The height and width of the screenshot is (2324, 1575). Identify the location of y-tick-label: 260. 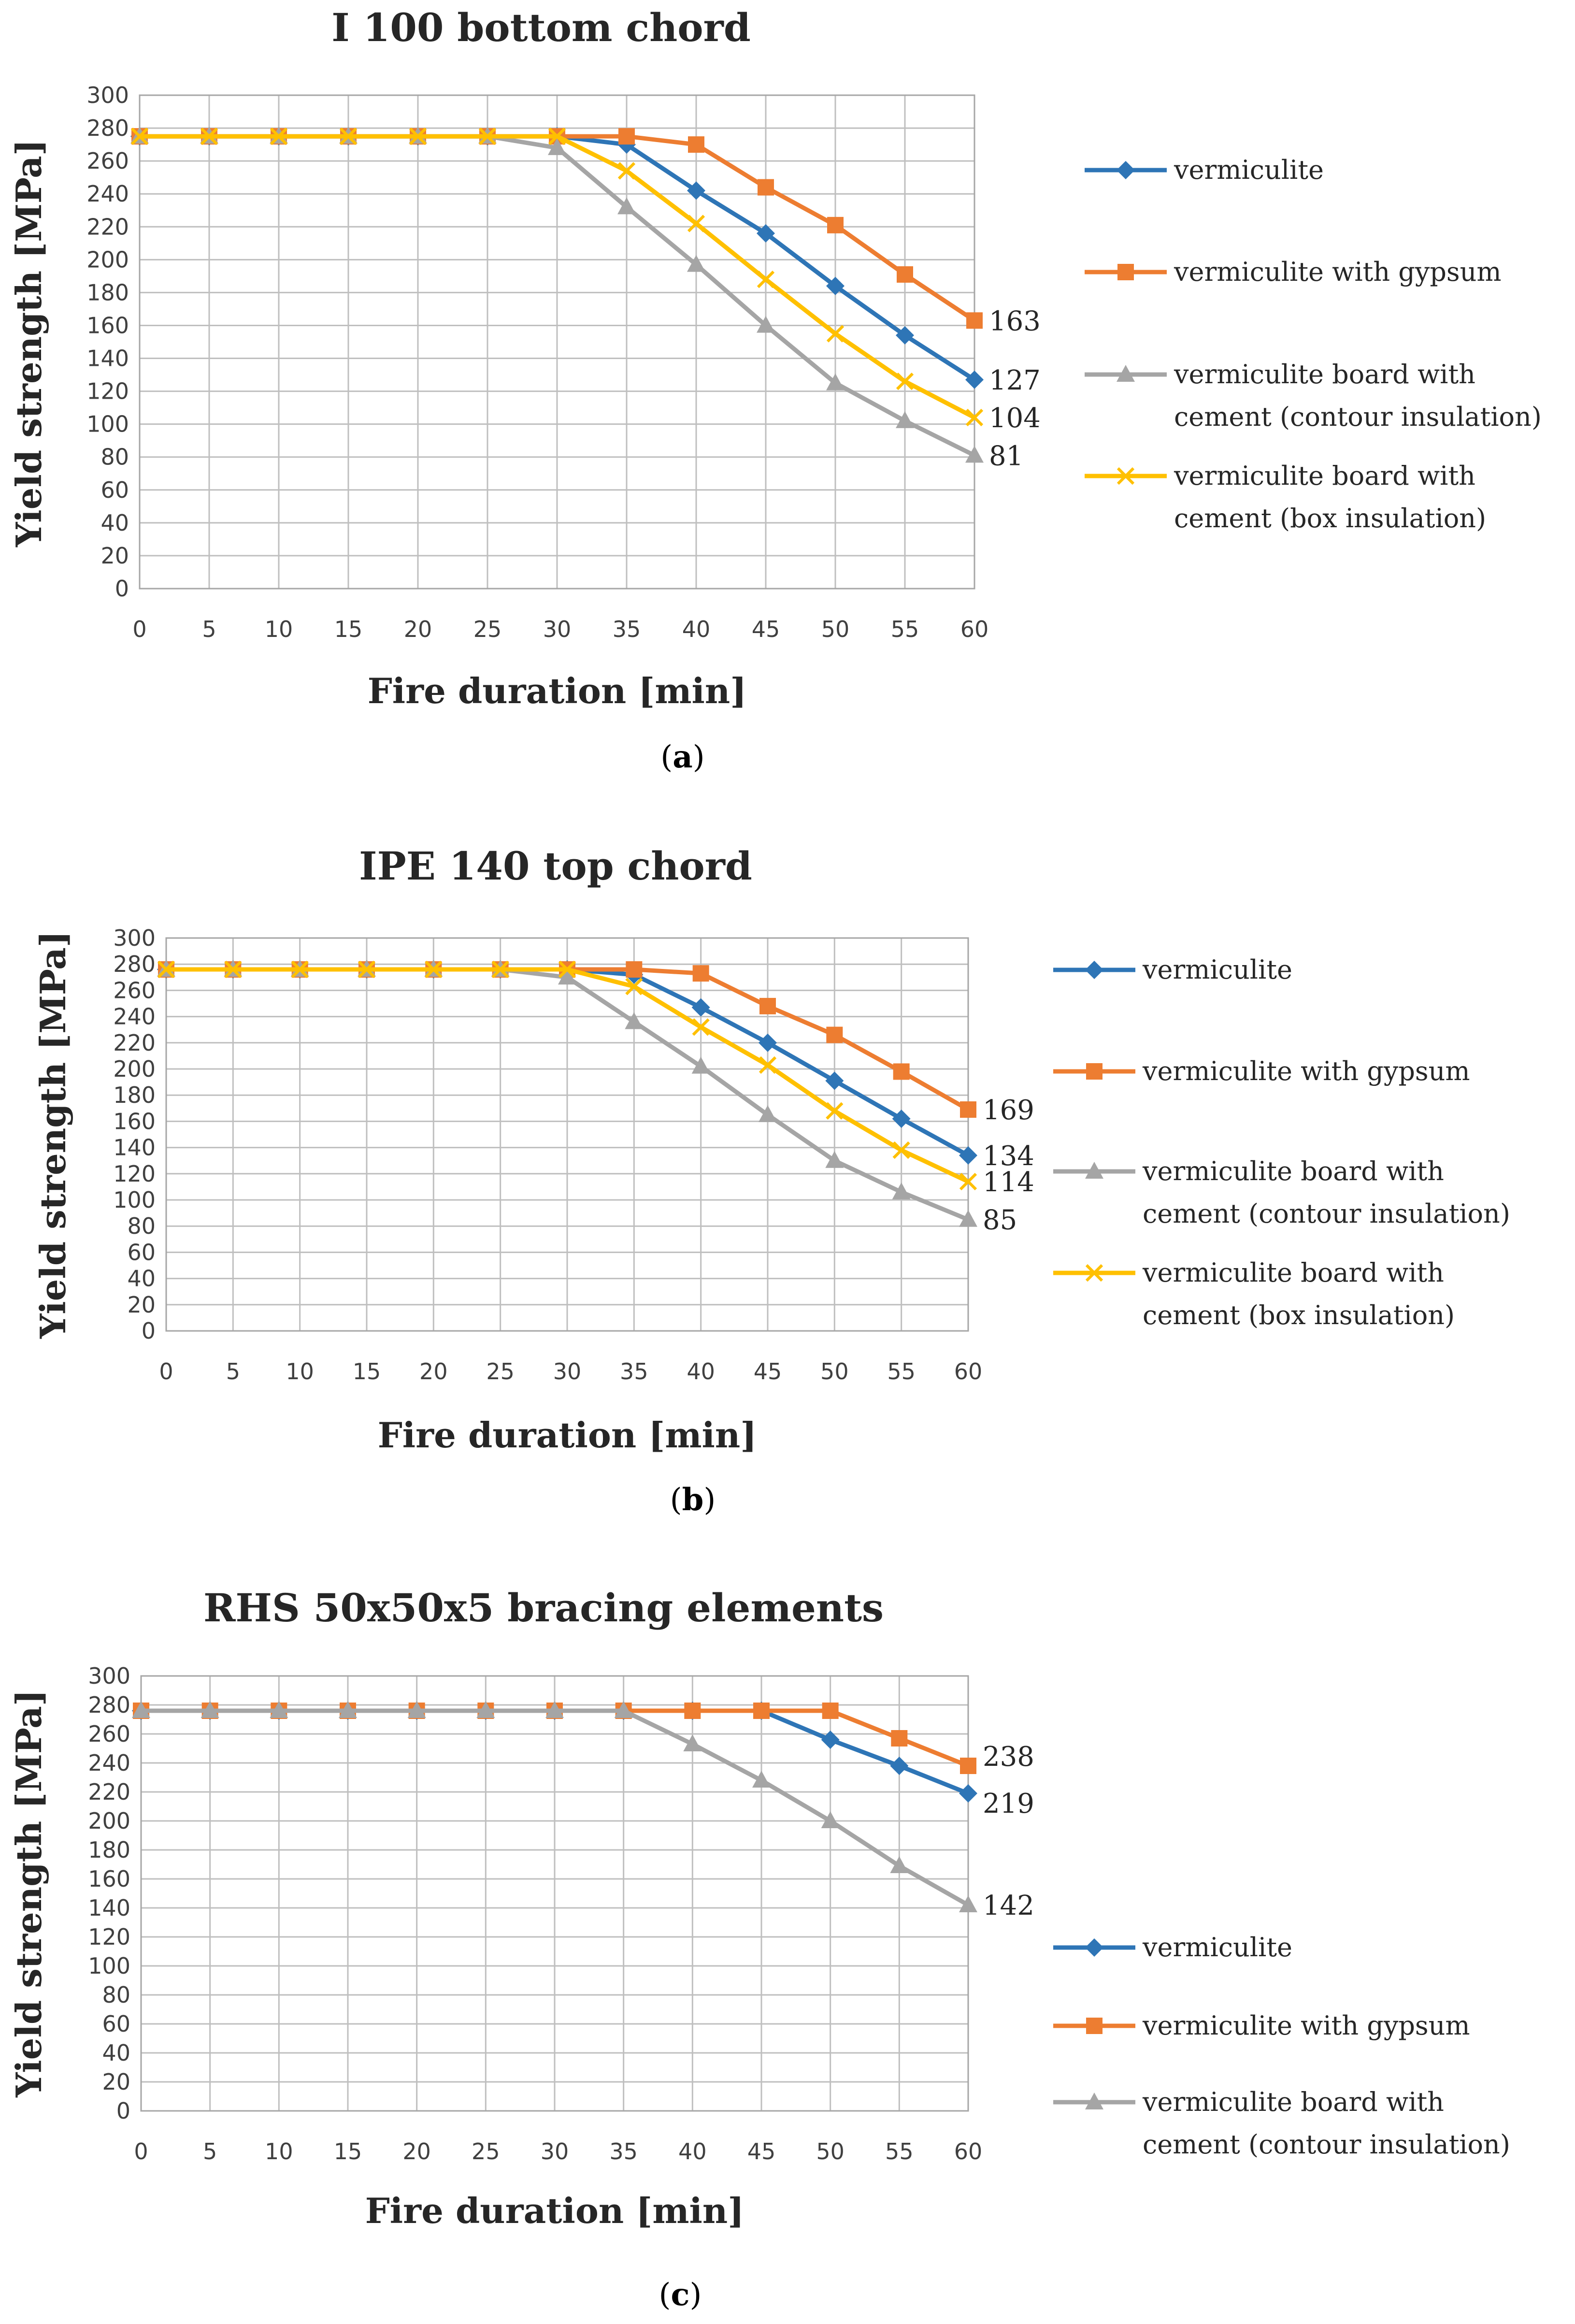
(109, 1734).